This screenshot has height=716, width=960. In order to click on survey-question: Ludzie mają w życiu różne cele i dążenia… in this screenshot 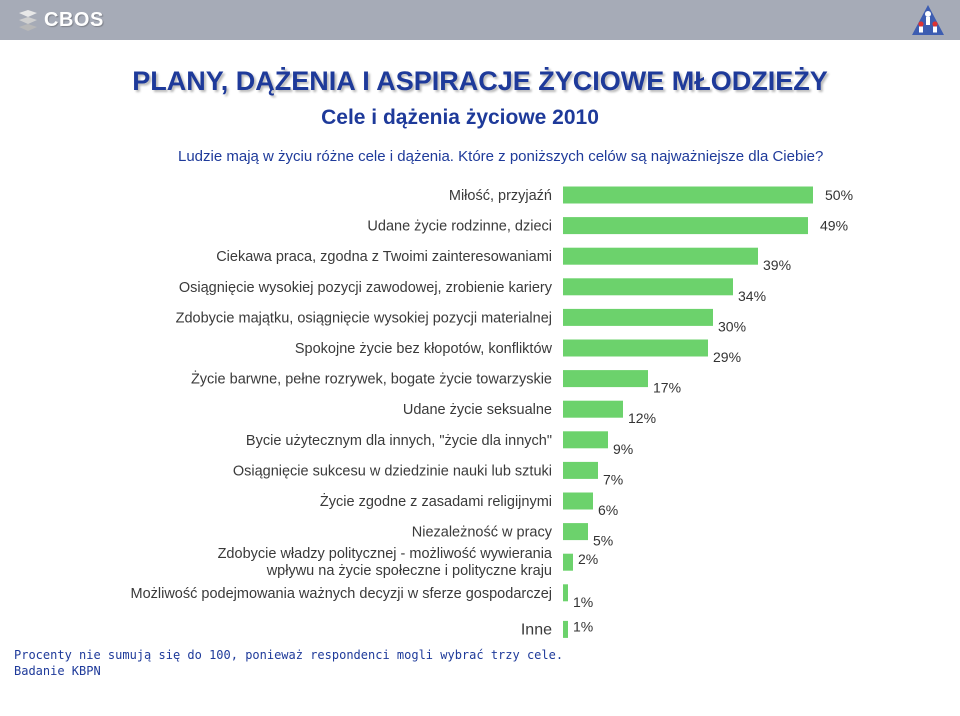, I will do `click(501, 156)`.